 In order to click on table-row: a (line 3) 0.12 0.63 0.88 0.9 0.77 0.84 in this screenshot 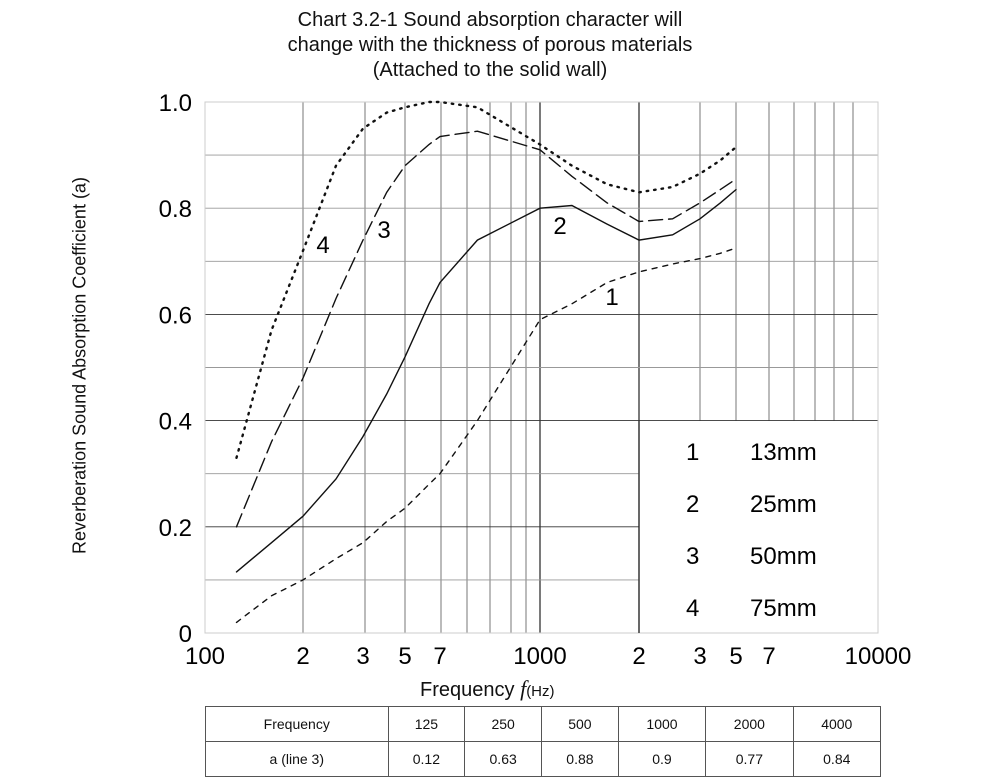, I will do `click(543, 759)`.